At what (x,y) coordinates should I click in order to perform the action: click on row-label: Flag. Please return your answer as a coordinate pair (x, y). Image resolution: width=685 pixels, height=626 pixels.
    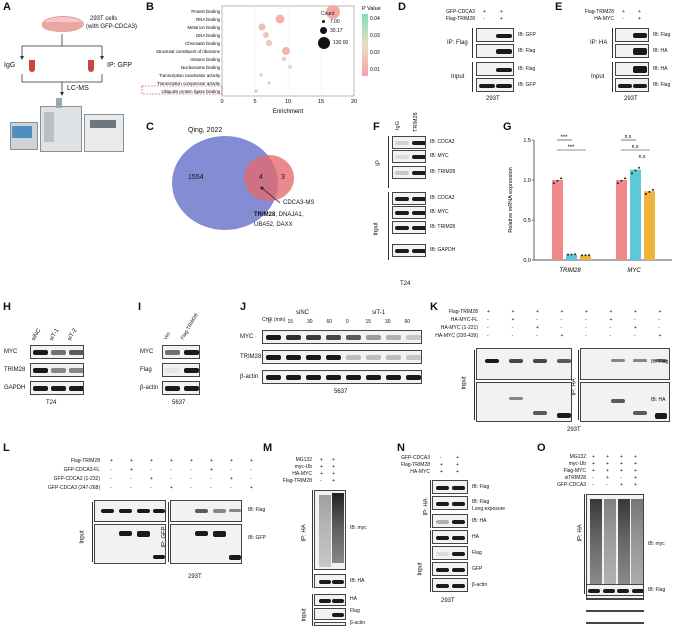
    Looking at the image, I should click on (146, 370).